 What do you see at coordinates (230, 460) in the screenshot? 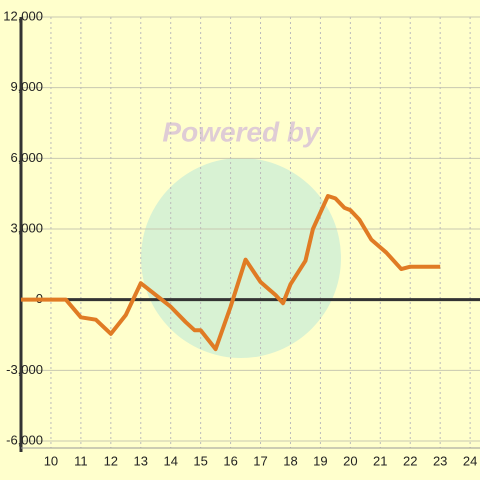
I see `x-tick-label: 16` at bounding box center [230, 460].